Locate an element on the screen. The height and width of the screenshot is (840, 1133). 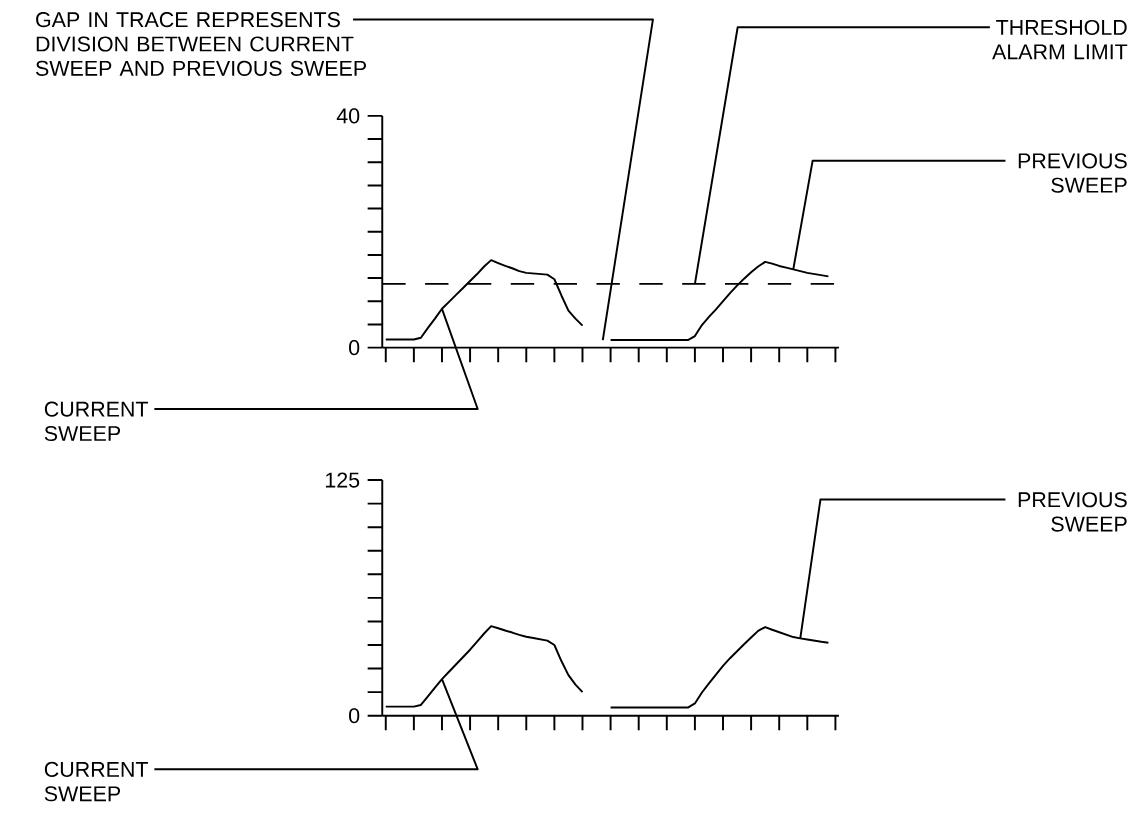
y-tick-label: 40 is located at coordinates (348, 116).